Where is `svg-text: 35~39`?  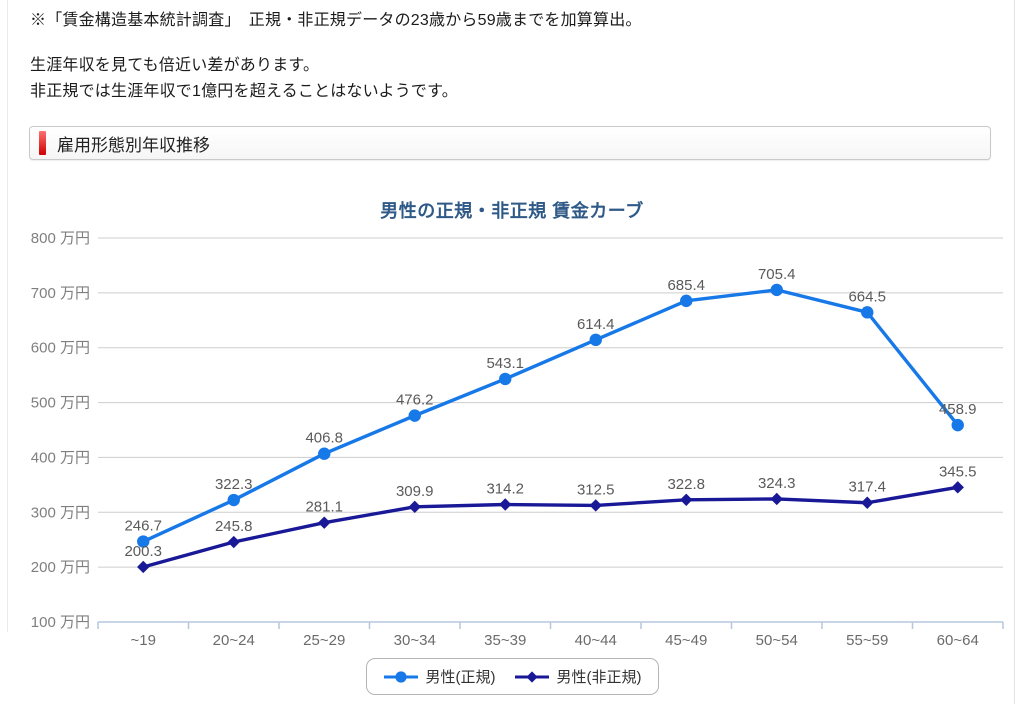 svg-text: 35~39 is located at coordinates (505, 640).